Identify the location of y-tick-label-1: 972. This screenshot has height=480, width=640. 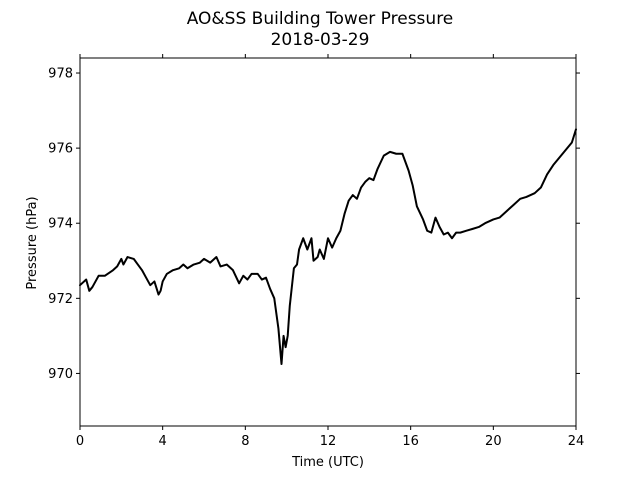
(60, 299).